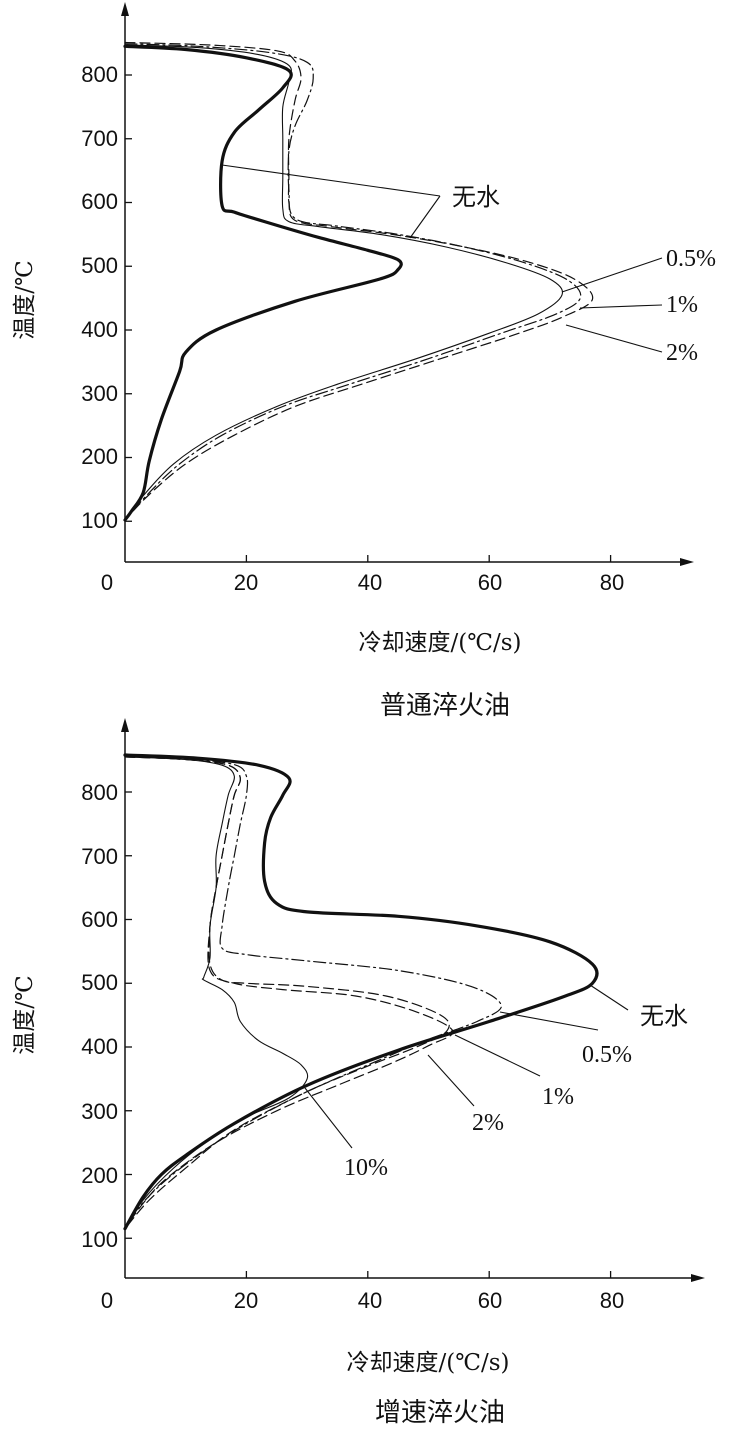 The height and width of the screenshot is (1430, 737). Describe the element at coordinates (440, 1413) in the screenshot. I see `chart-title: 增速淬火油` at that location.